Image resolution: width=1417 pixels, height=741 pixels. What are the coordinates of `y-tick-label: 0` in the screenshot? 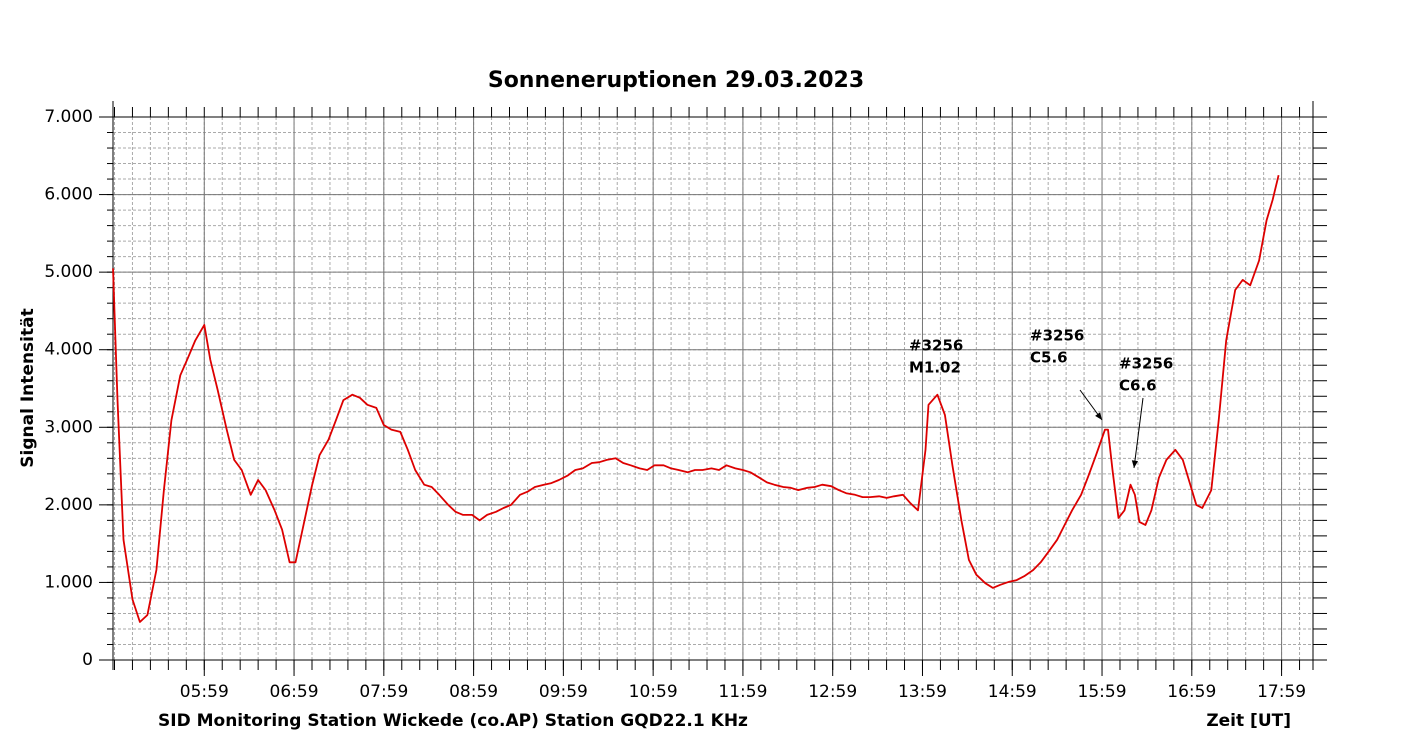 It's located at (87, 660).